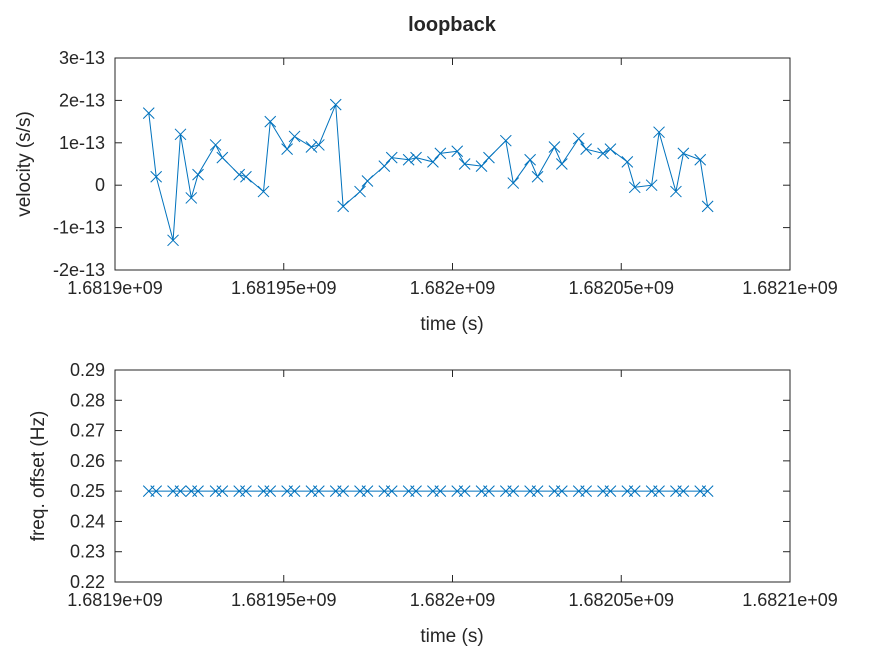 The width and height of the screenshot is (873, 660). I want to click on velocity-y-tick-label: 3e-13, so click(82, 58).